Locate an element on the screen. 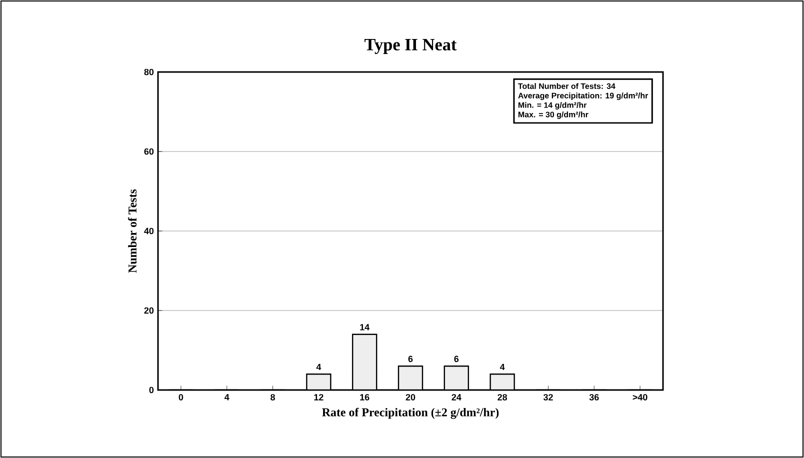 Image resolution: width=804 pixels, height=458 pixels. x-tick-label: 4 is located at coordinates (227, 397).